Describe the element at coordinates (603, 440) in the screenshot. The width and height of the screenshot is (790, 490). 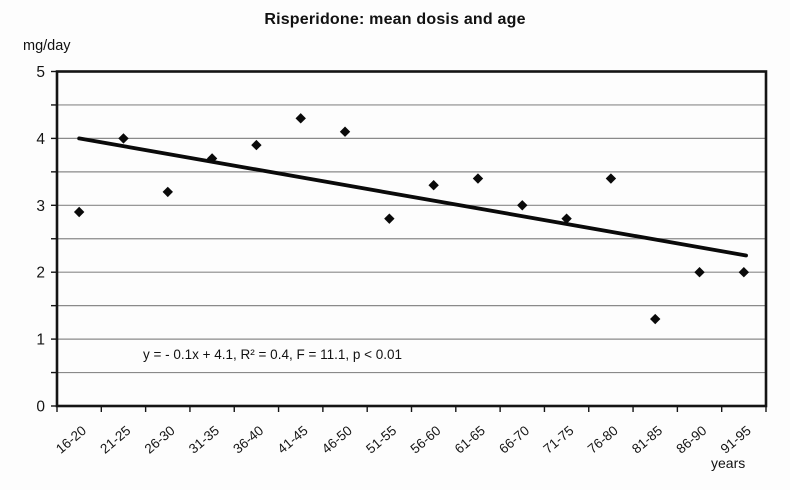
I see `x-axis-tick-label: 76-80` at that location.